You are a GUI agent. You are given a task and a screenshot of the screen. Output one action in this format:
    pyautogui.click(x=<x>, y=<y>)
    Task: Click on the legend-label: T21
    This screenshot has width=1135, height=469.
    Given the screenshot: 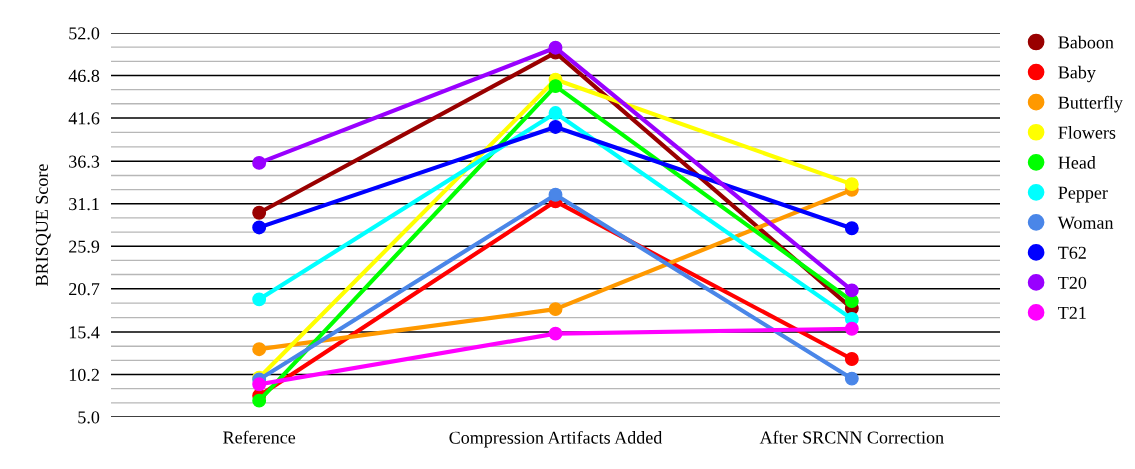 What is the action you would take?
    pyautogui.click(x=1072, y=312)
    